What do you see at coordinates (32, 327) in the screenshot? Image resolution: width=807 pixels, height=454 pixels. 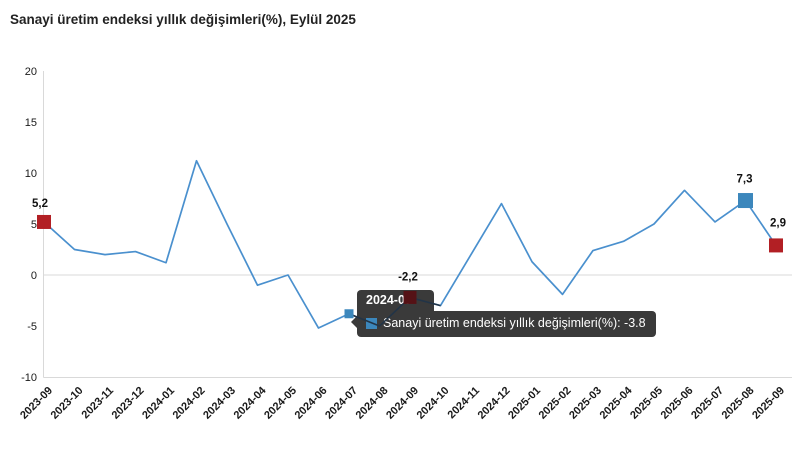 I see `y-tick-label: -5` at bounding box center [32, 327].